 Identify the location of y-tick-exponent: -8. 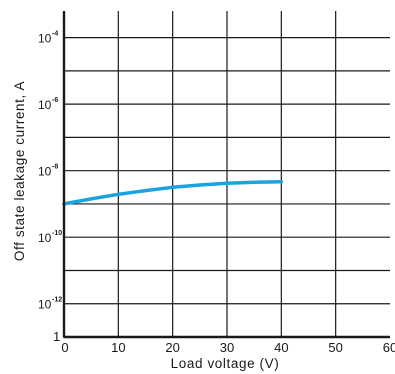
(55, 167).